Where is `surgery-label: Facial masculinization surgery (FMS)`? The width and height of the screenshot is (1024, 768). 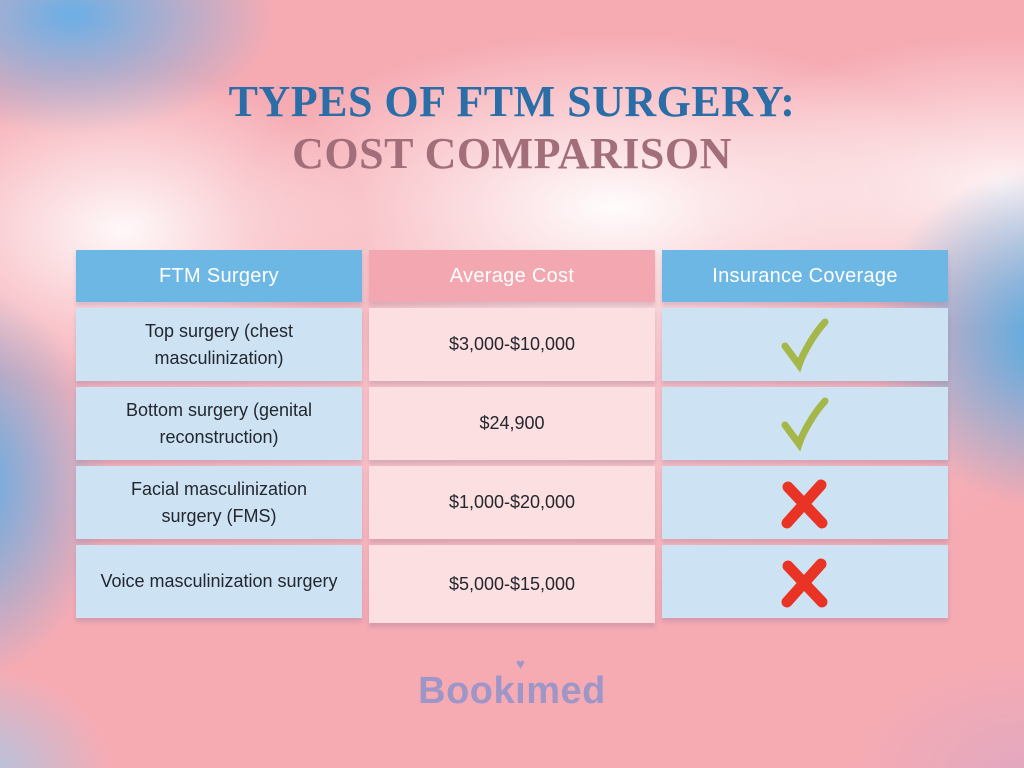
surgery-label: Facial masculinization surgery (FMS) is located at coordinates (219, 502).